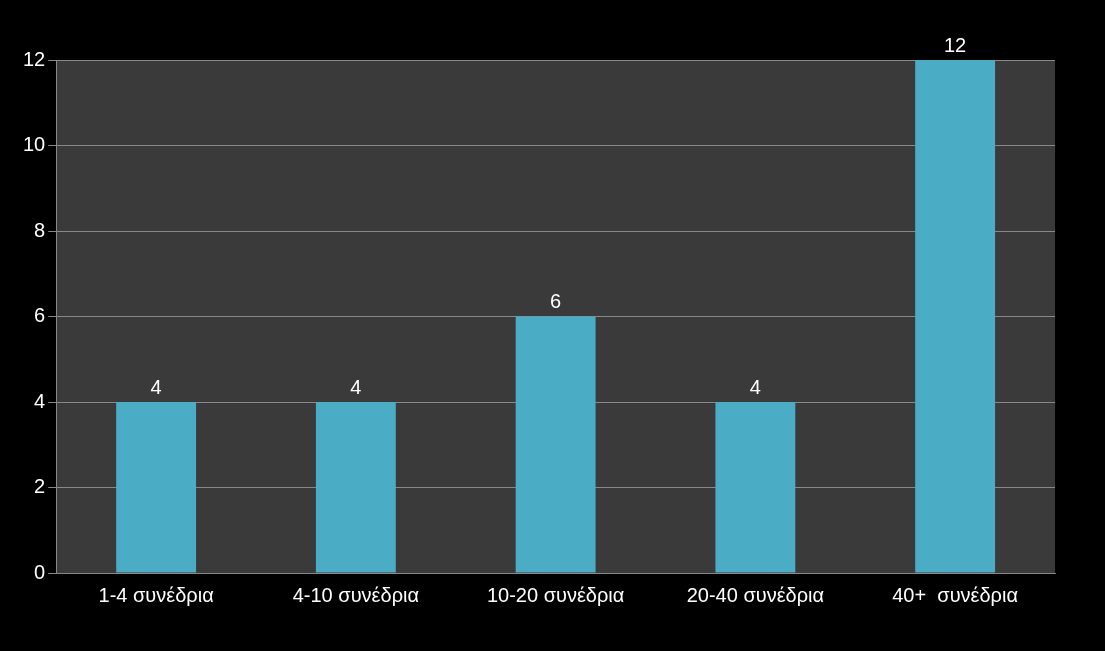  What do you see at coordinates (555, 594) in the screenshot?
I see `x-tick-label: 10-20 συνέδρια` at bounding box center [555, 594].